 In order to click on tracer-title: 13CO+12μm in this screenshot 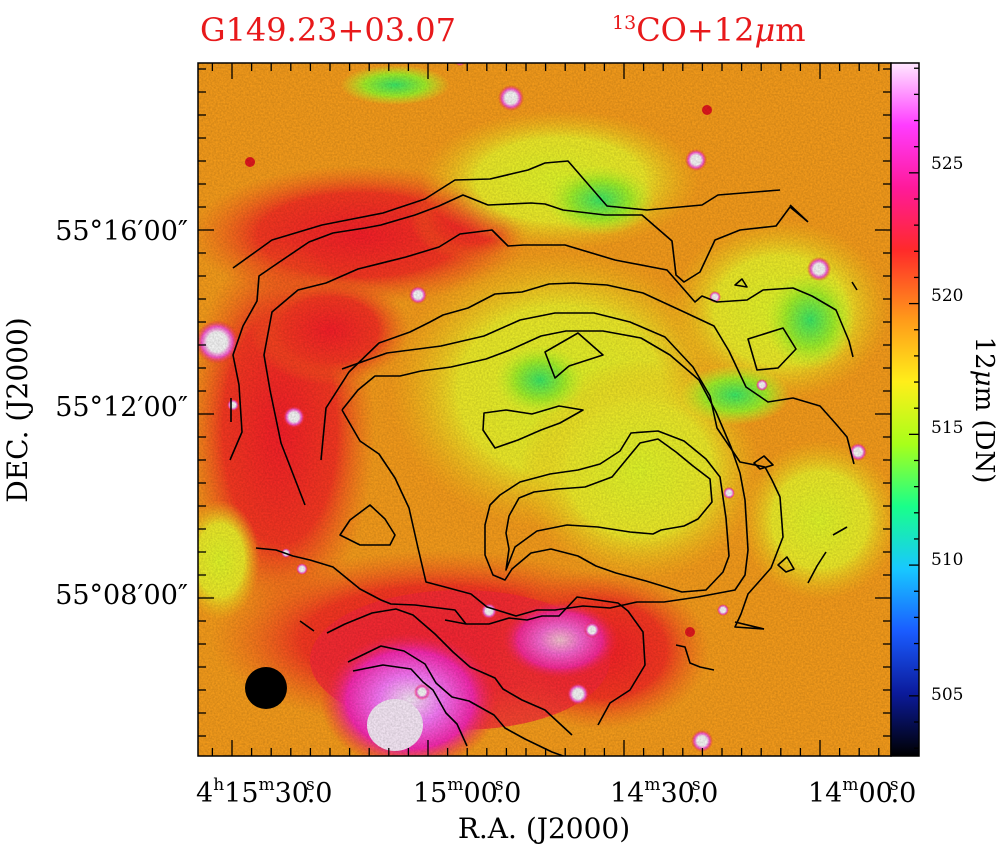, I will do `click(709, 30)`.